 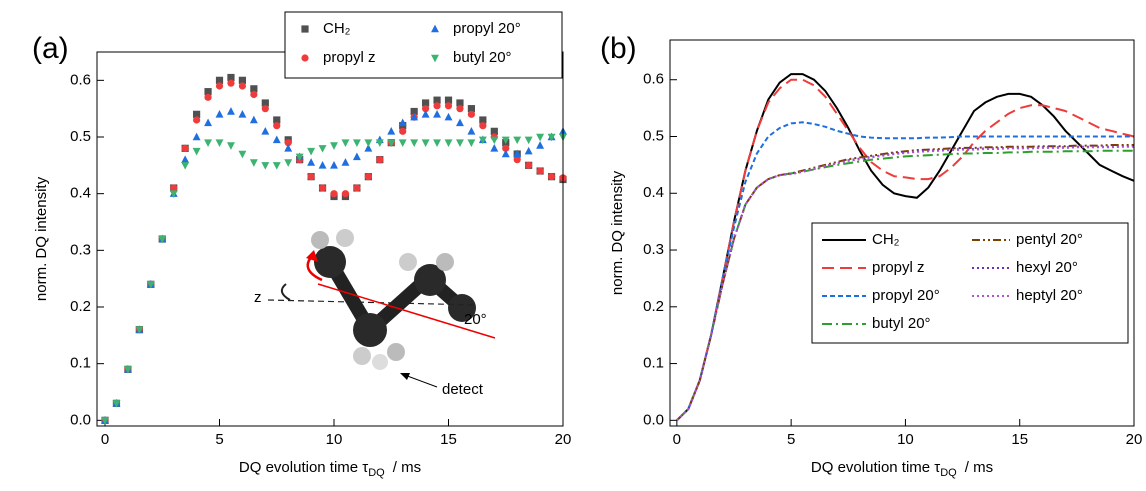 I want to click on y-tick-label: 0.2, so click(x=653, y=306).